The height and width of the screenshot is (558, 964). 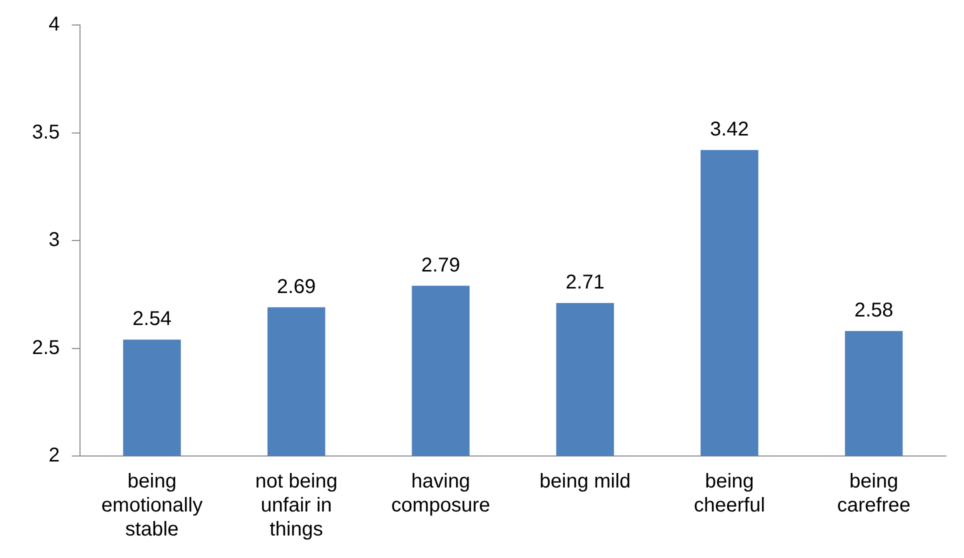 I want to click on x-tick-label: being cheerful, so click(x=730, y=493).